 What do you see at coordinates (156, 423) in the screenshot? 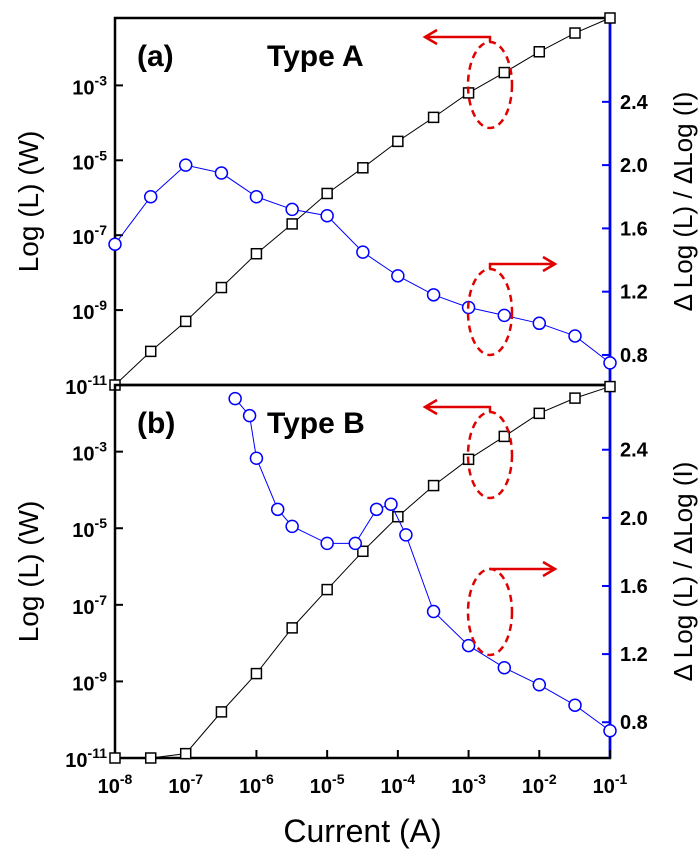
I see `panel-label: (b)` at bounding box center [156, 423].